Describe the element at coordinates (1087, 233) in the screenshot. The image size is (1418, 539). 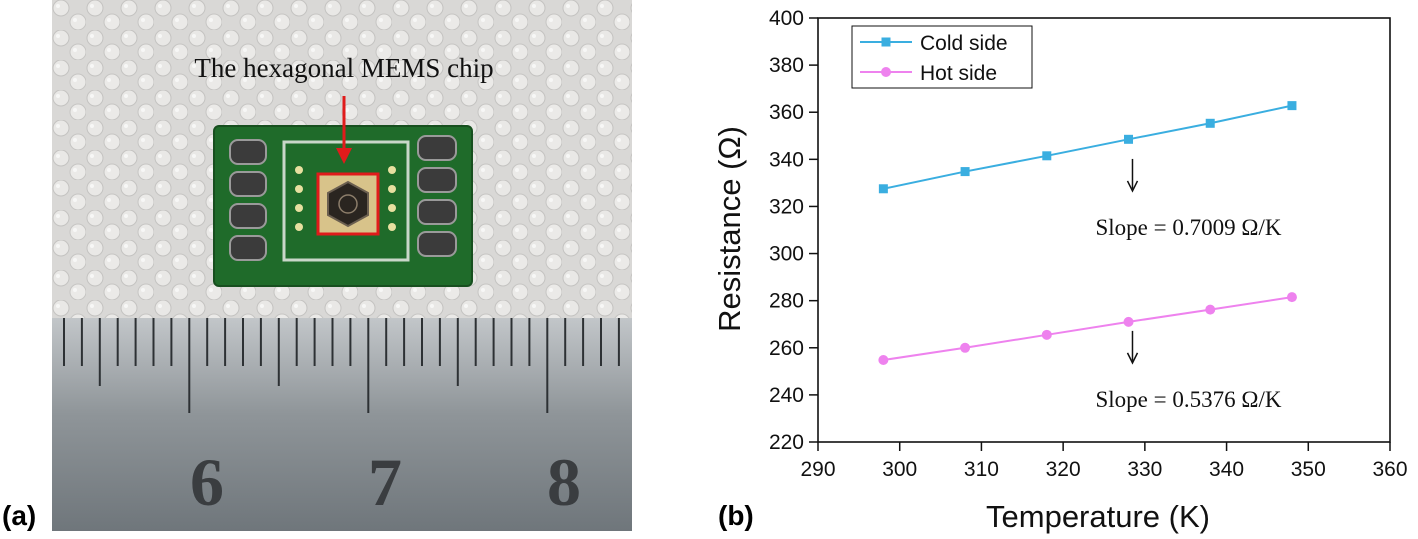
I see `series-layer` at that location.